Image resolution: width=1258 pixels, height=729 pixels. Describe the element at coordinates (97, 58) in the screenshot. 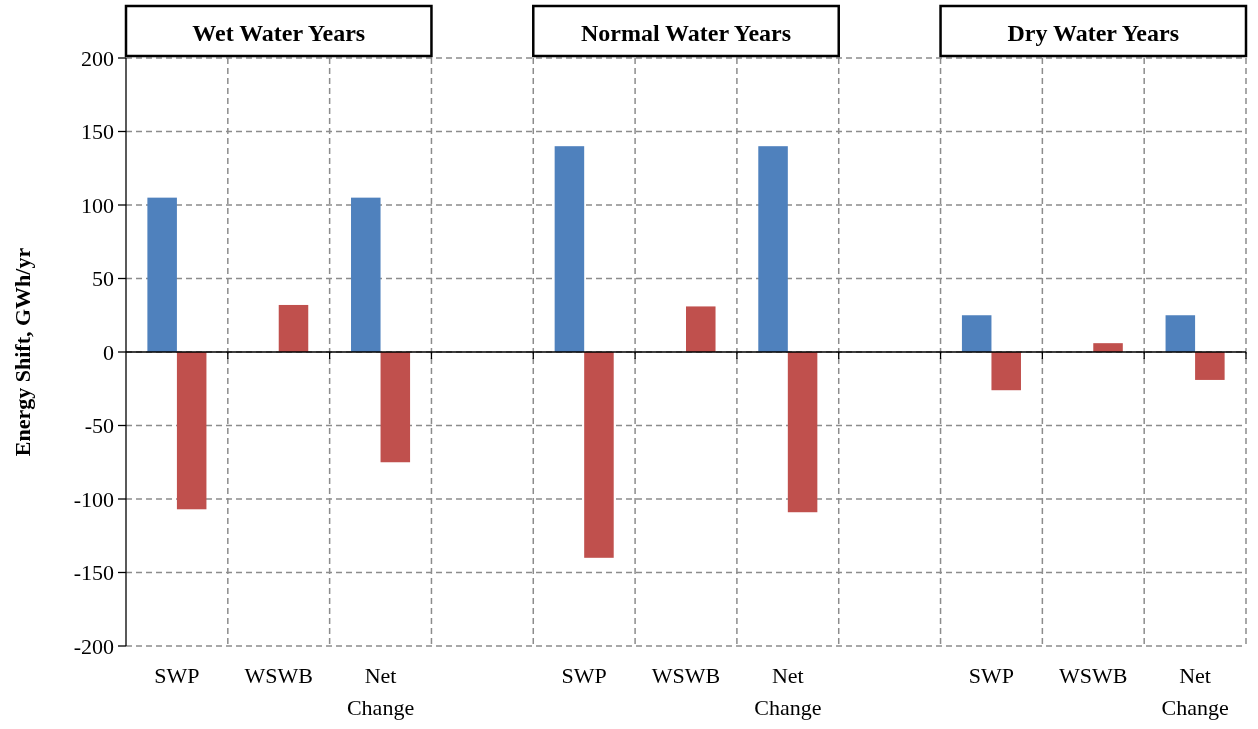

I see `y-tick-label: 200` at that location.